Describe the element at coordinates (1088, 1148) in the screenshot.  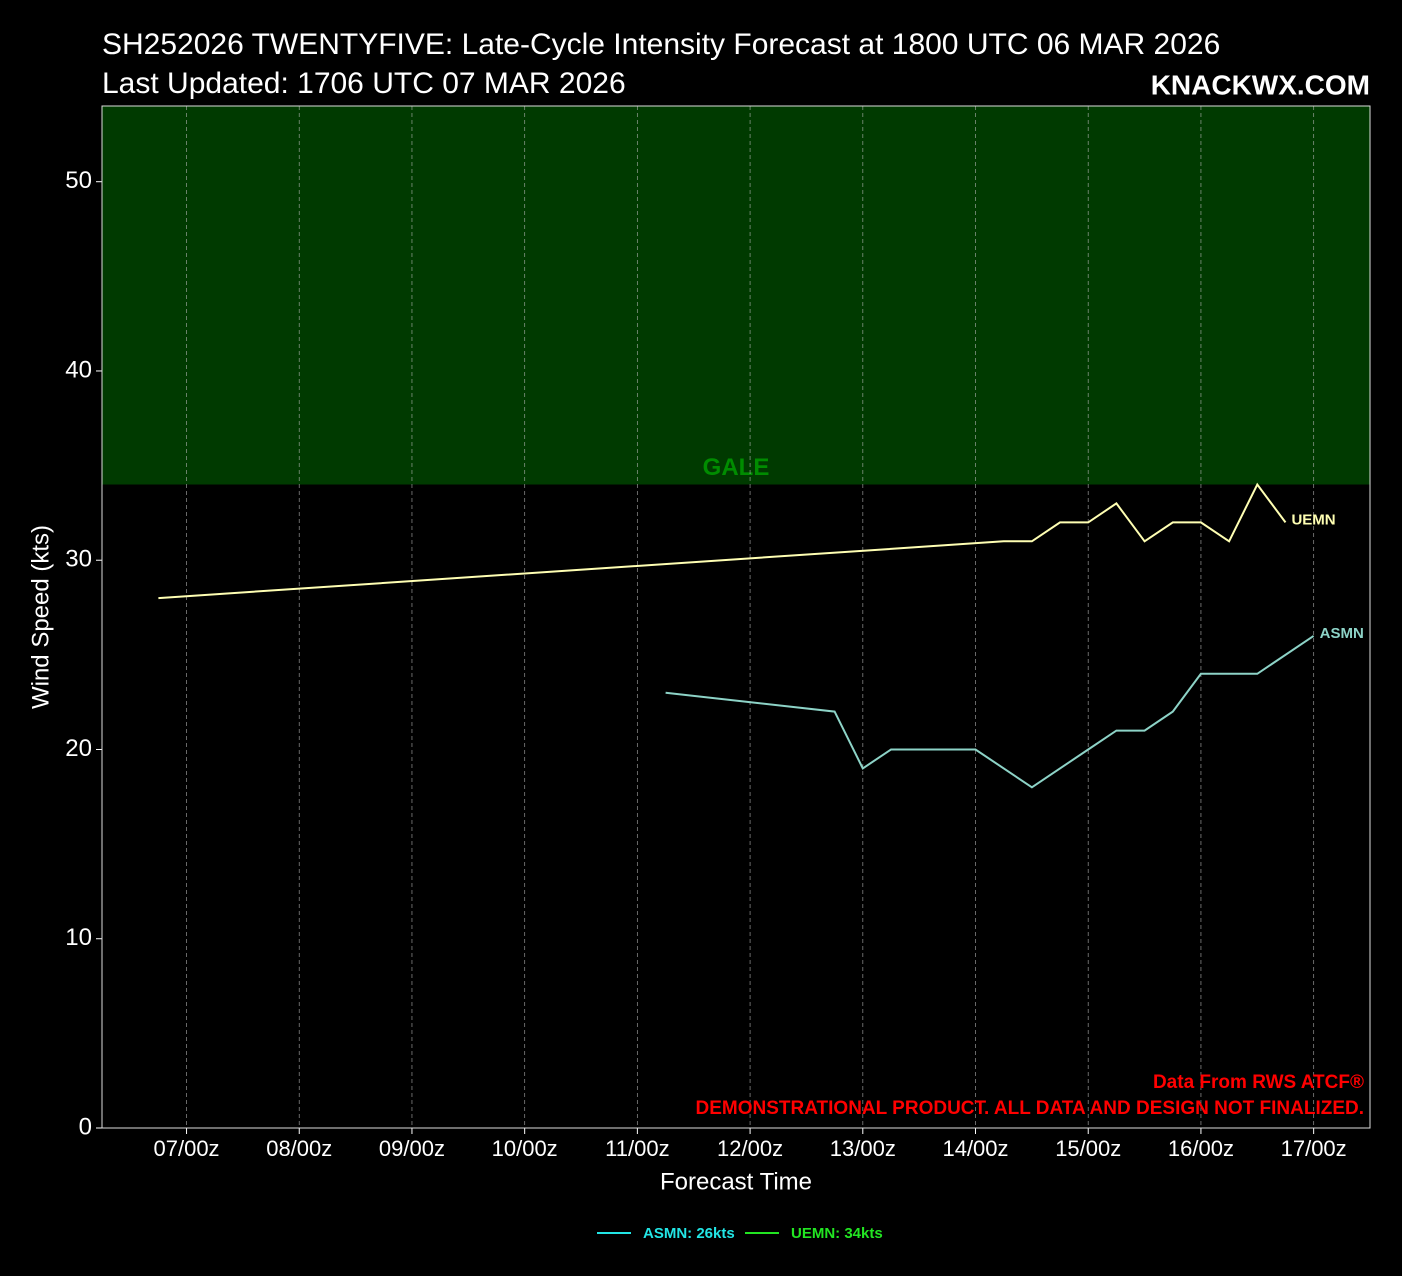
I see `x-tick-label: 15/00z` at that location.